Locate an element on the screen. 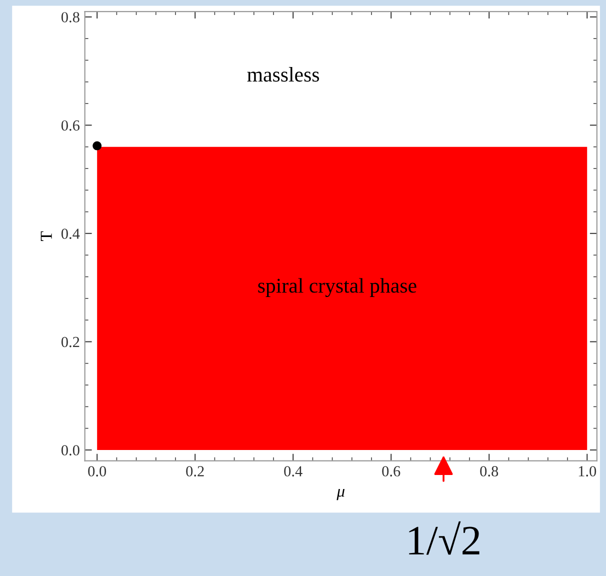 Image resolution: width=606 pixels, height=576 pixels. y-tick-label: 0.8 is located at coordinates (70, 17).